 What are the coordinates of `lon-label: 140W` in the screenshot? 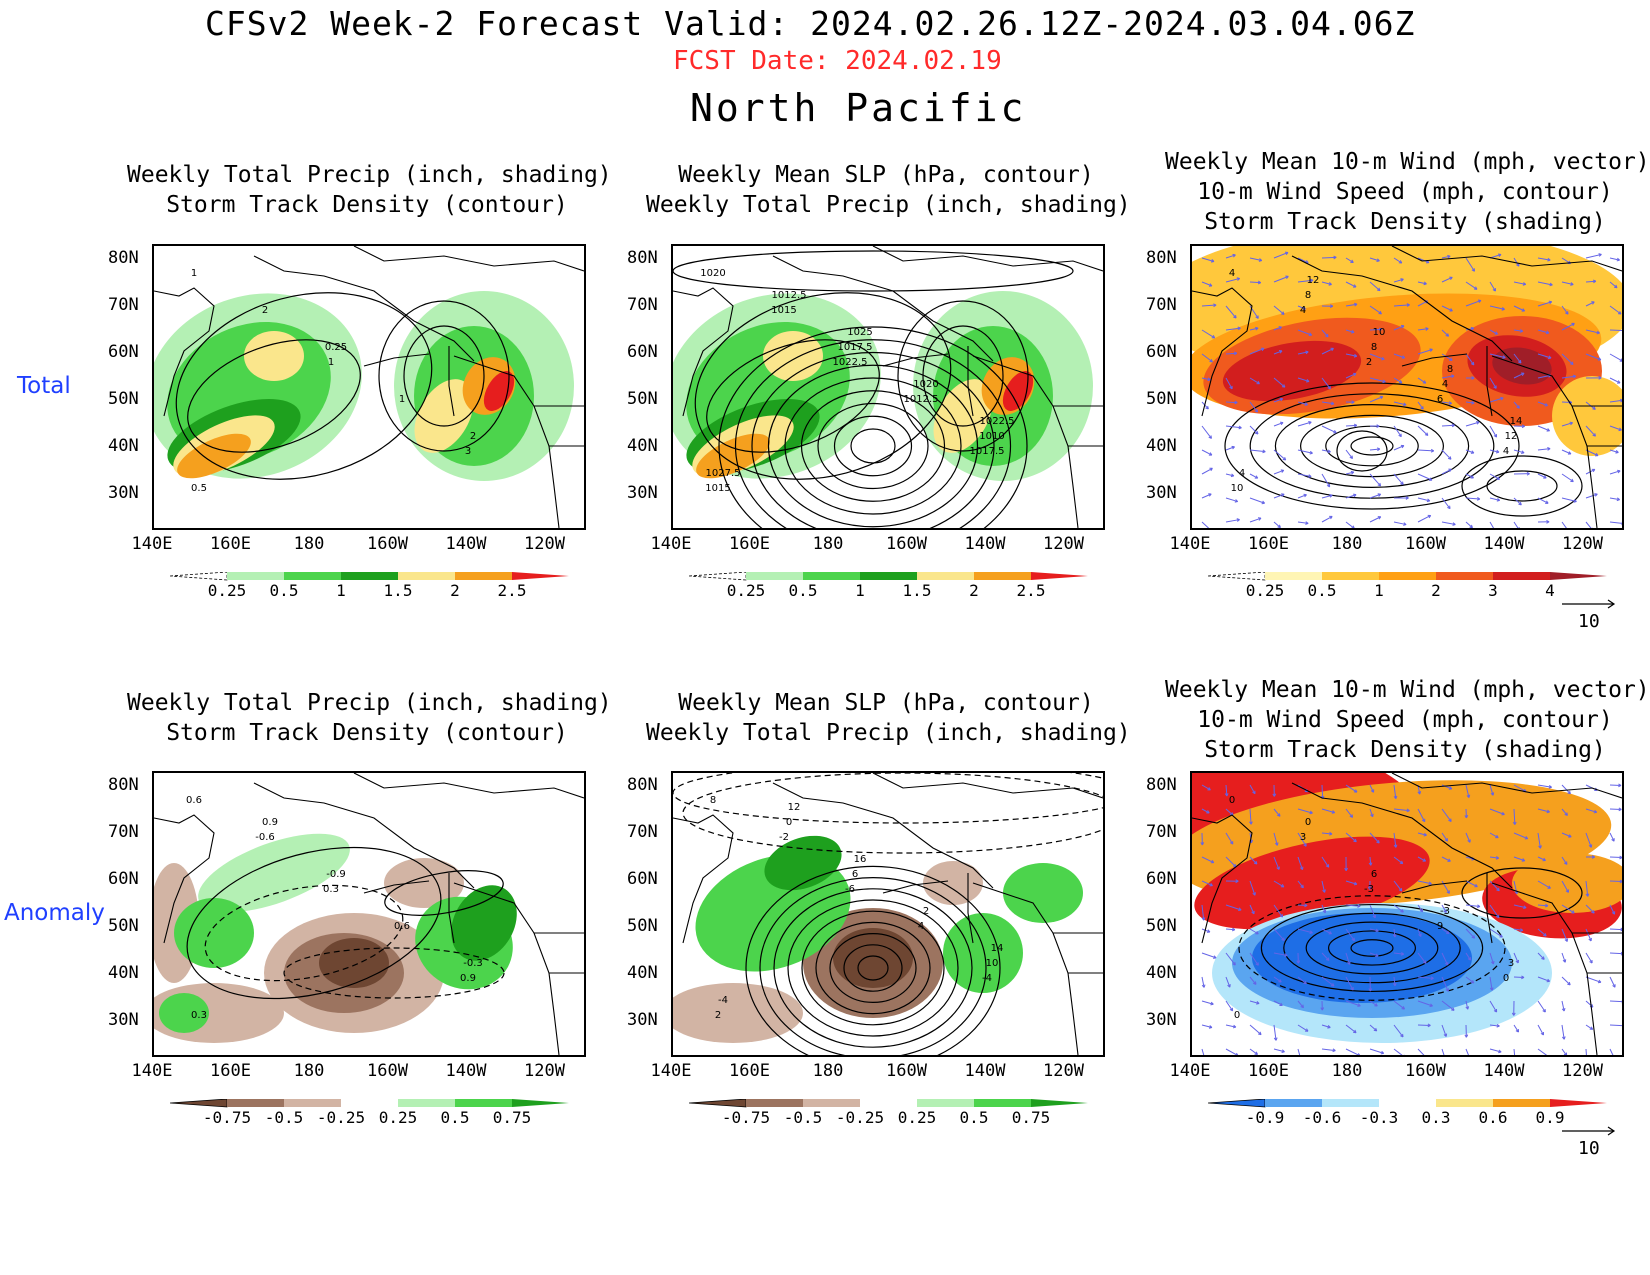 It's located at (466, 544).